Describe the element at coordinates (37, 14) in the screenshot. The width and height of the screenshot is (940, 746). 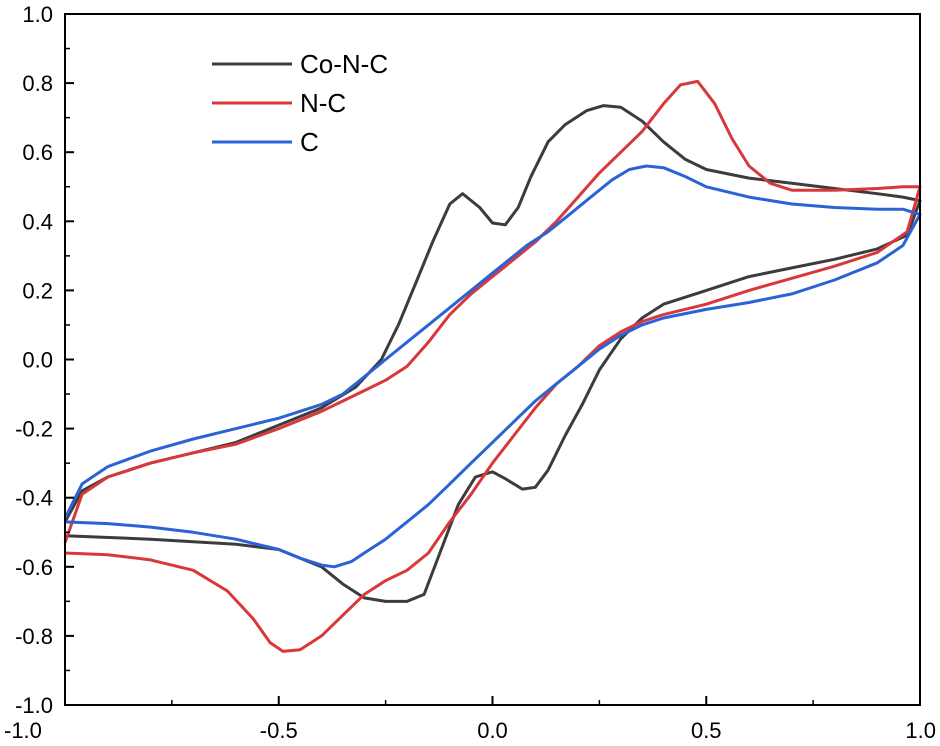
I see `y-tick-label: 1.0` at that location.